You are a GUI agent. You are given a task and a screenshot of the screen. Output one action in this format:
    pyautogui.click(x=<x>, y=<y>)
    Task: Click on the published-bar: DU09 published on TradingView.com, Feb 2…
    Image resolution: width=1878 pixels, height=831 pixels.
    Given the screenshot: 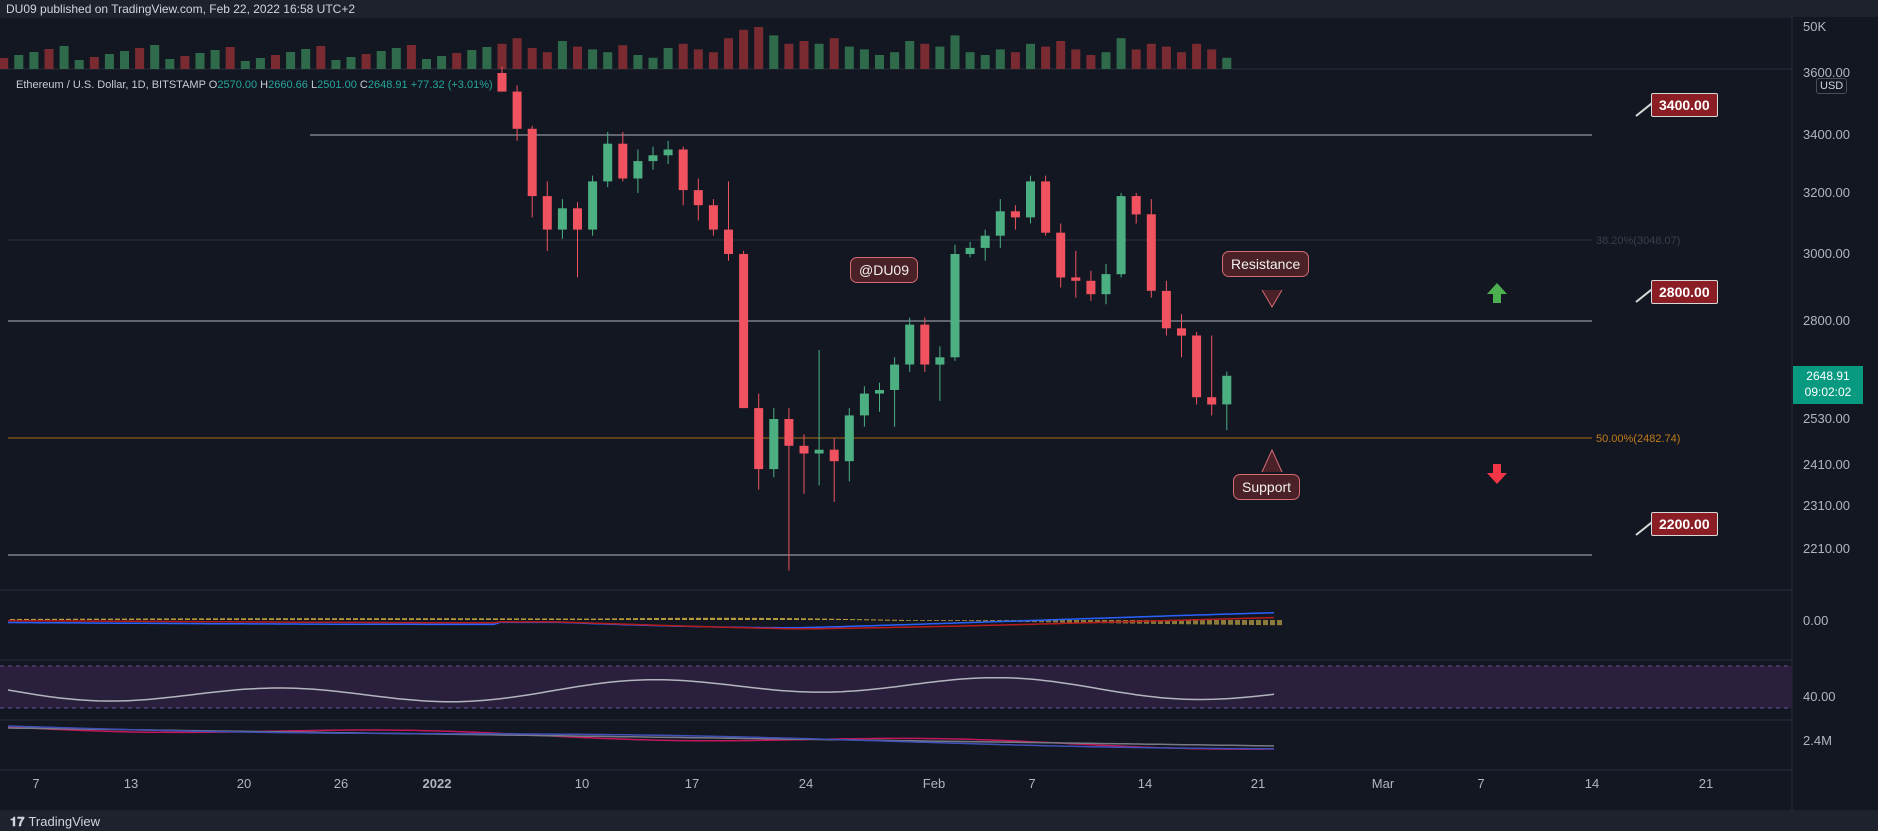 What is the action you would take?
    pyautogui.click(x=939, y=8)
    